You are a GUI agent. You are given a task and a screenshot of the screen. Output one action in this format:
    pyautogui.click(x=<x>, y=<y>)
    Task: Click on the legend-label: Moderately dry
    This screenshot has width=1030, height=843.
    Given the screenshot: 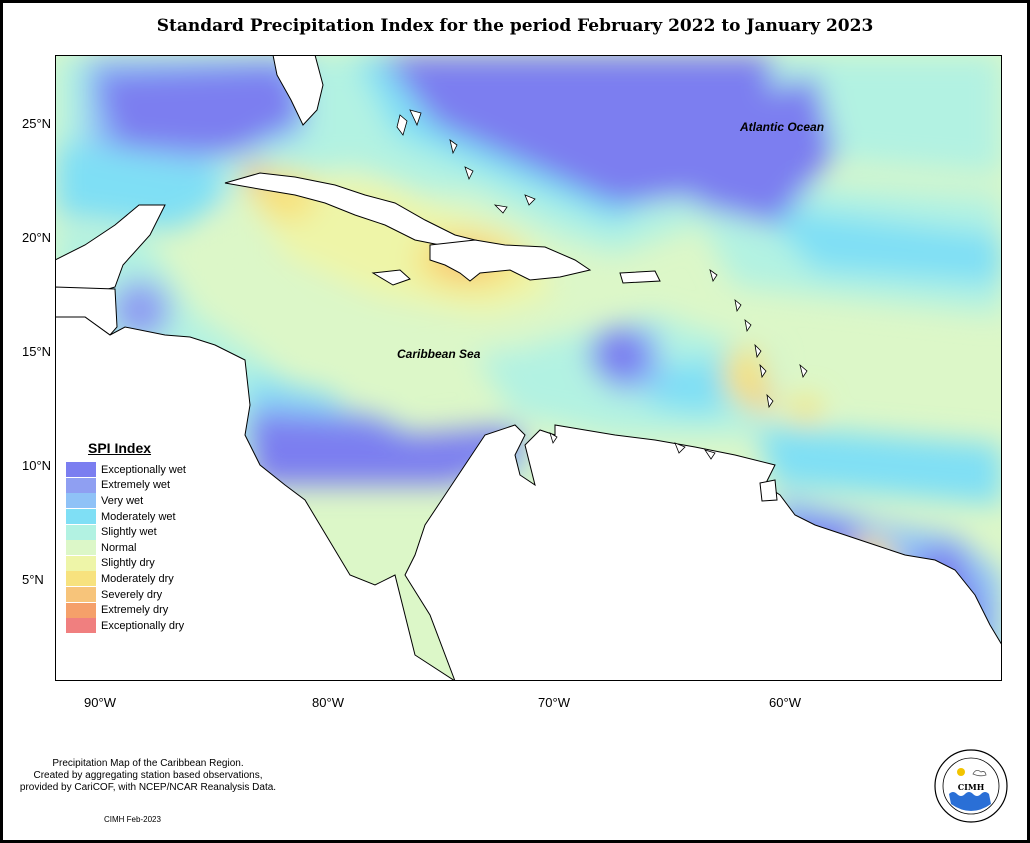 What is the action you would take?
    pyautogui.click(x=137, y=578)
    